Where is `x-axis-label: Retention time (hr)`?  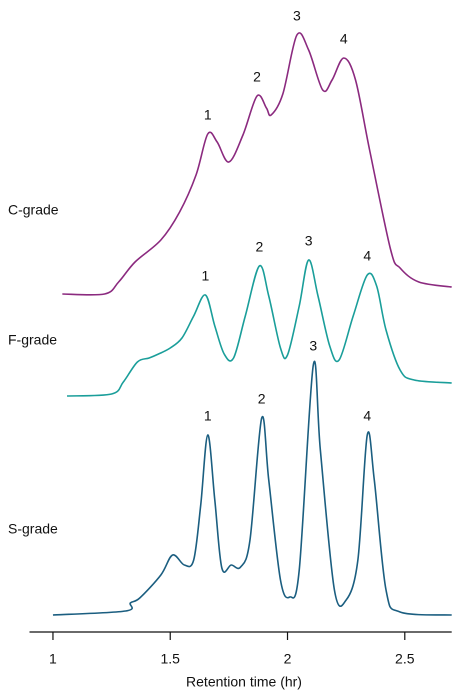
x-axis-label: Retention time (hr) is located at coordinates (244, 682).